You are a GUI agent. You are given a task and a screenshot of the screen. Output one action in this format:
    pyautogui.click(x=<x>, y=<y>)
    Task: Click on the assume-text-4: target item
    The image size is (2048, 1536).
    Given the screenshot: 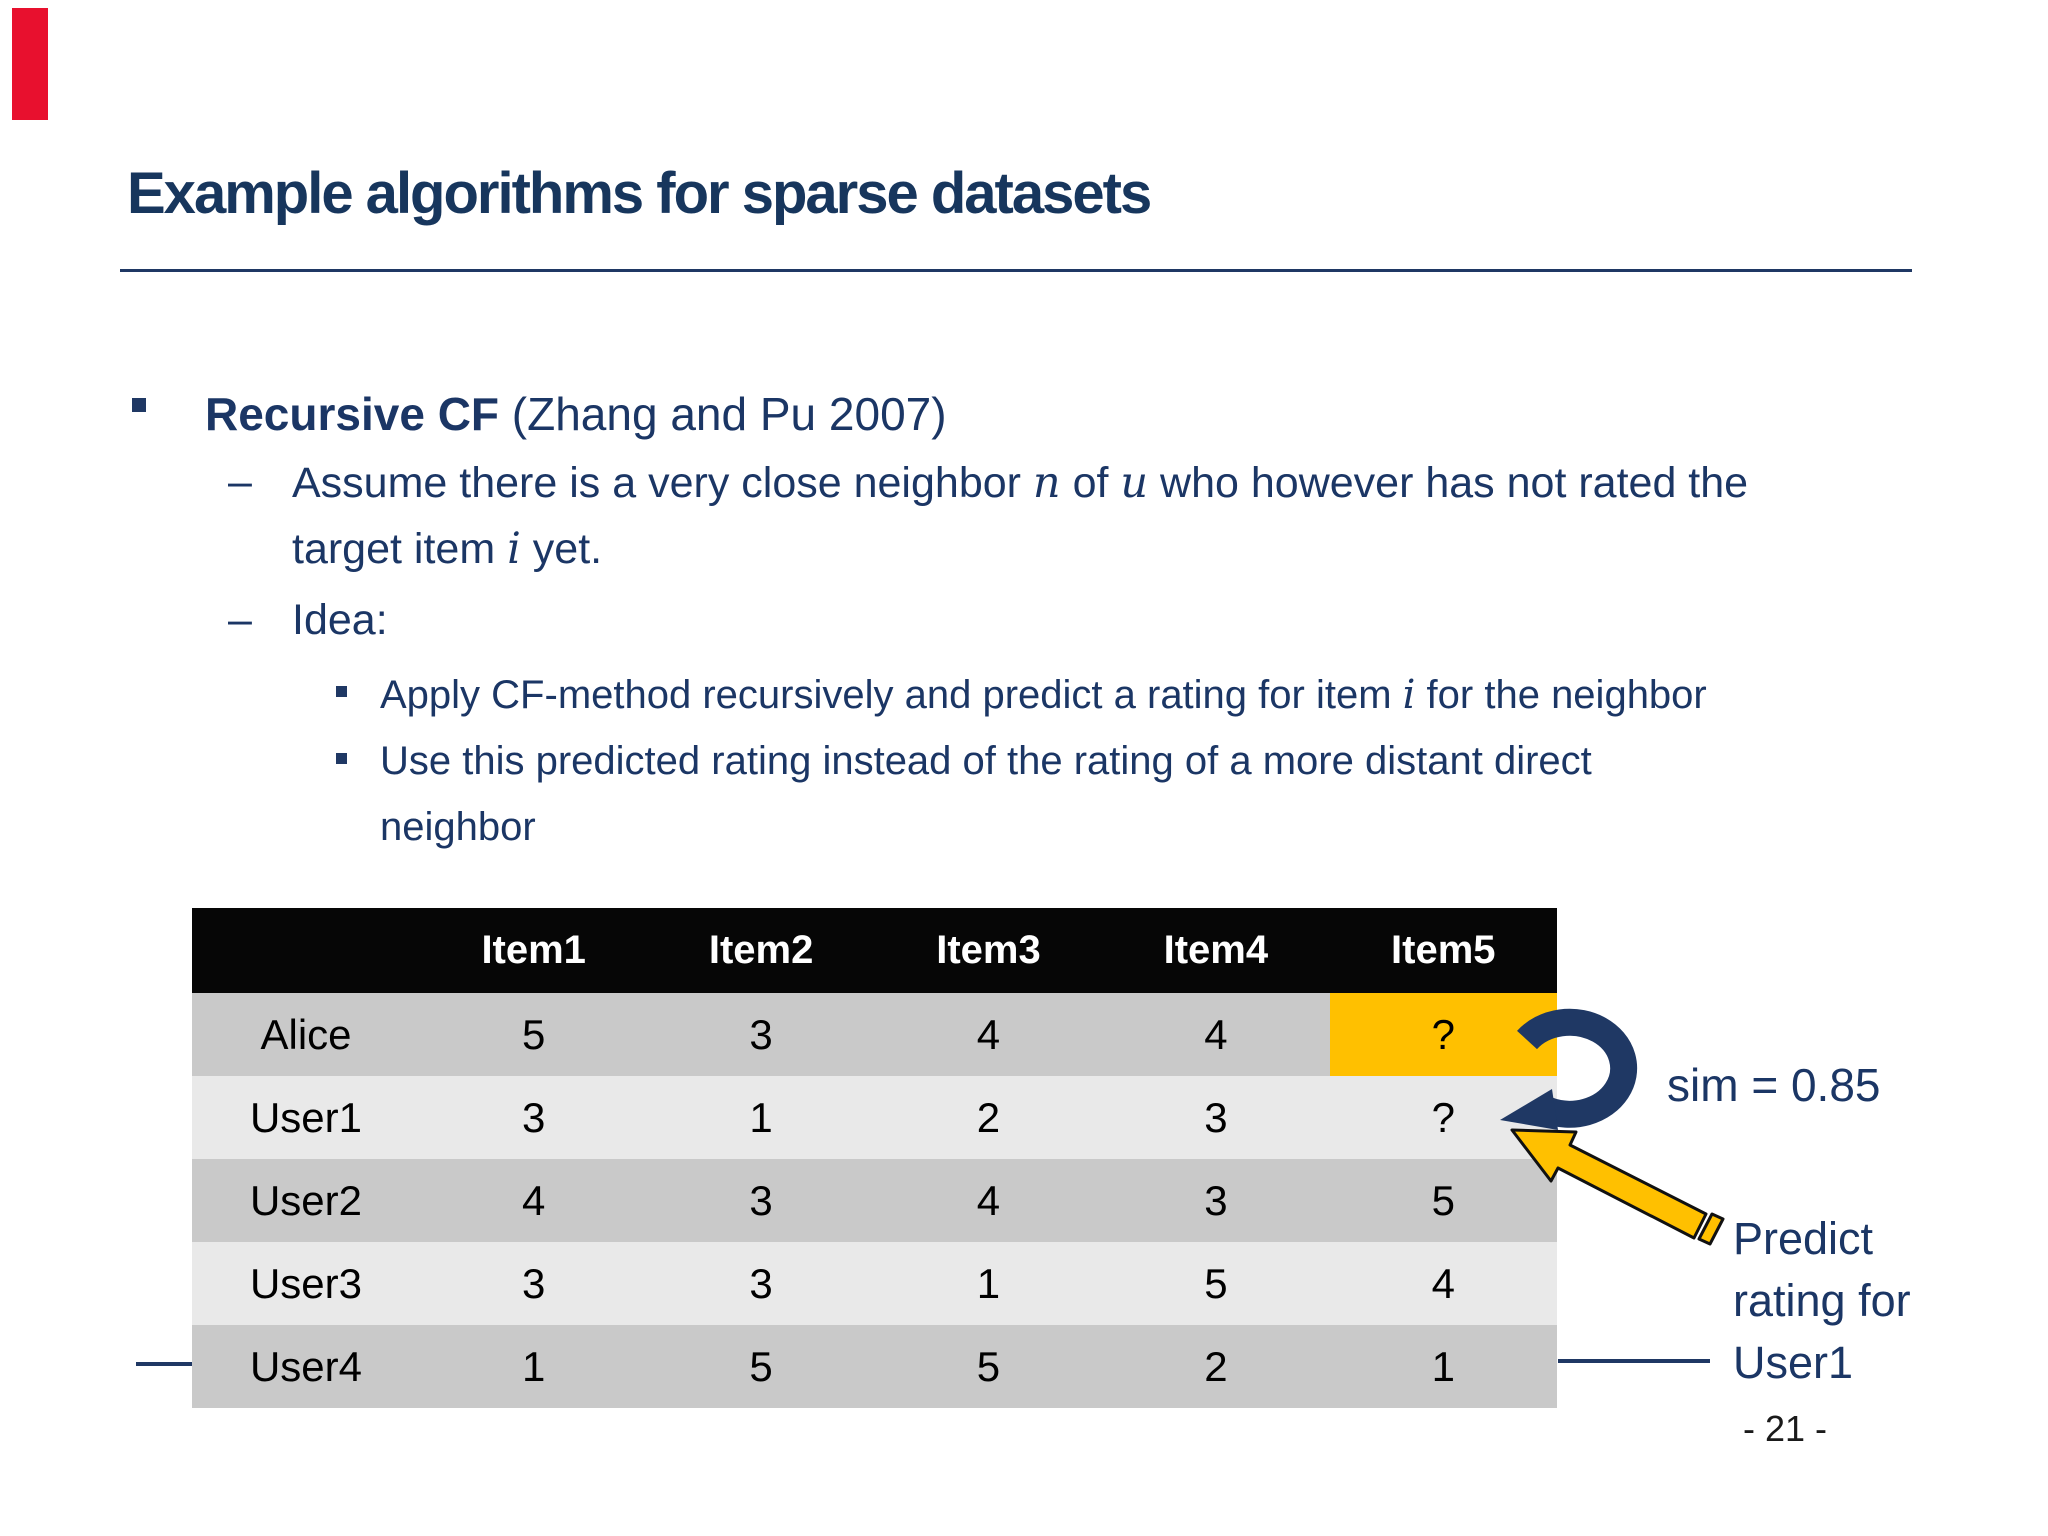 What is the action you would take?
    pyautogui.click(x=400, y=549)
    